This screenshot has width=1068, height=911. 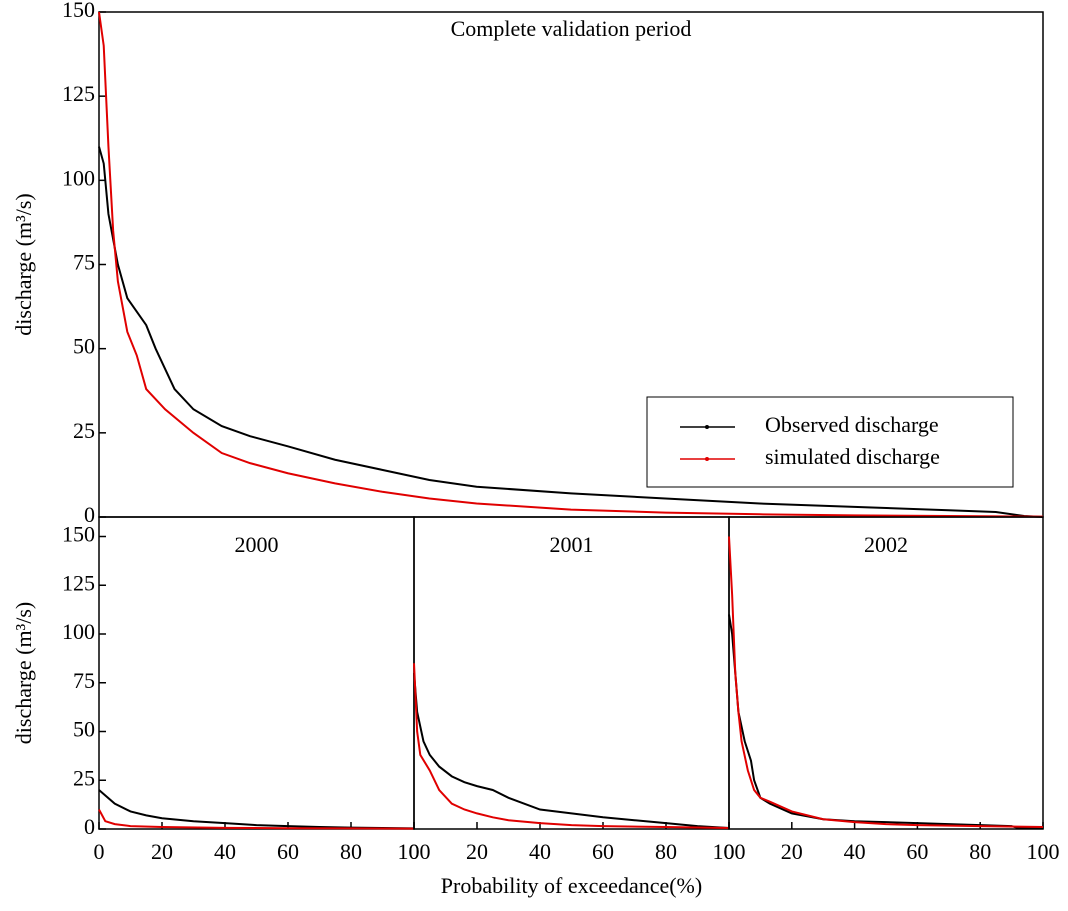 What do you see at coordinates (257, 544) in the screenshot?
I see `panel-title: 2000` at bounding box center [257, 544].